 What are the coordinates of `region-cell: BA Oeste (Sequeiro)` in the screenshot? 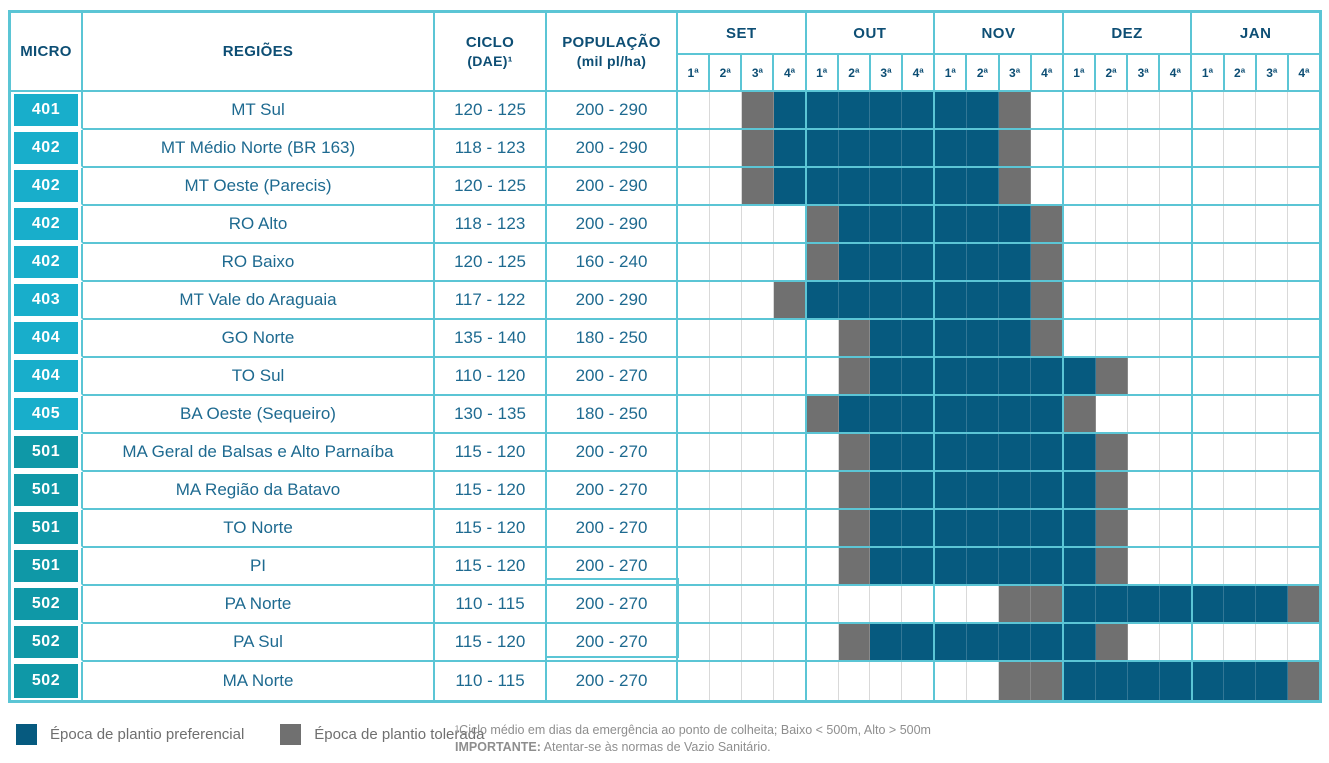 It's located at (259, 415).